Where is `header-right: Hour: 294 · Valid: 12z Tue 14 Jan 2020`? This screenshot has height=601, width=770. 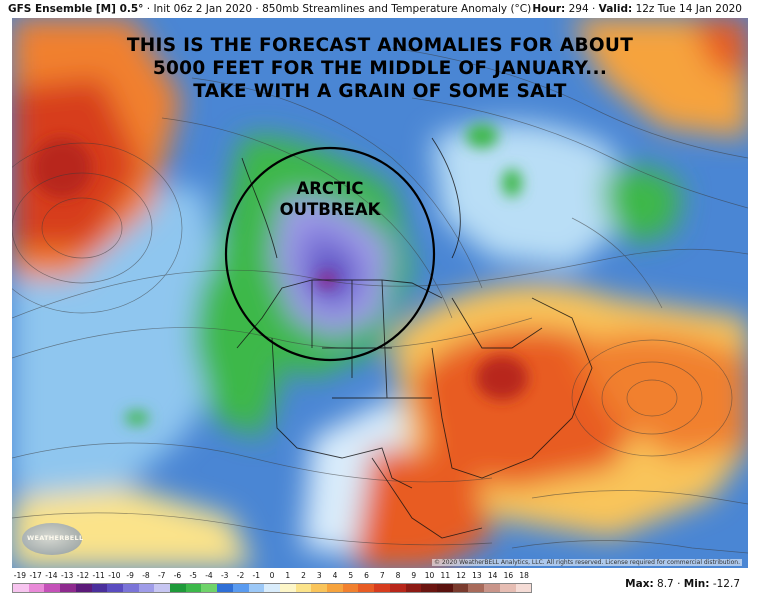 header-right: Hour: 294 · Valid: 12z Tue 14 Jan 2020 is located at coordinates (637, 9).